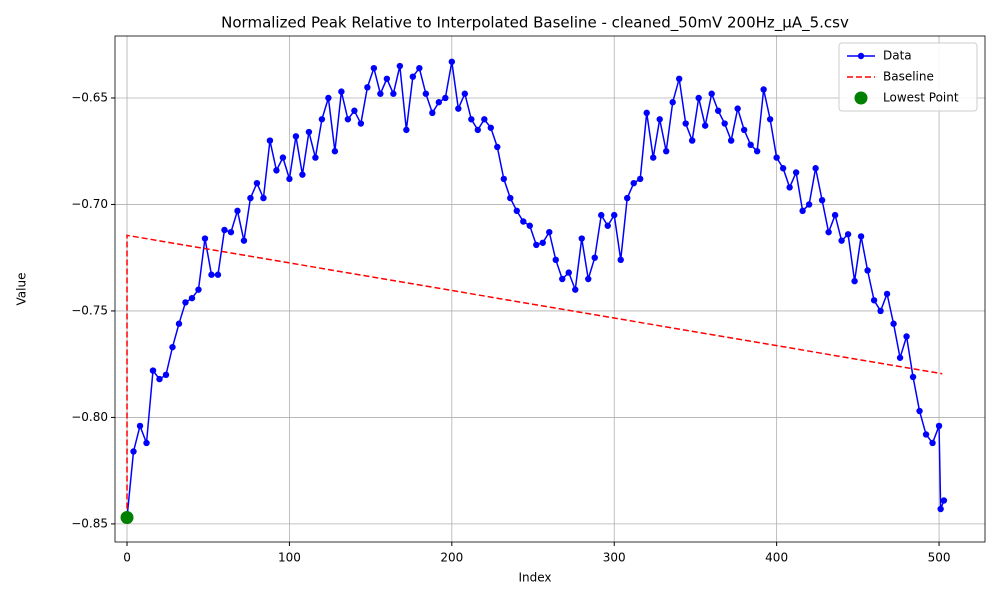  I want to click on legend-label: Baseline, so click(908, 77).